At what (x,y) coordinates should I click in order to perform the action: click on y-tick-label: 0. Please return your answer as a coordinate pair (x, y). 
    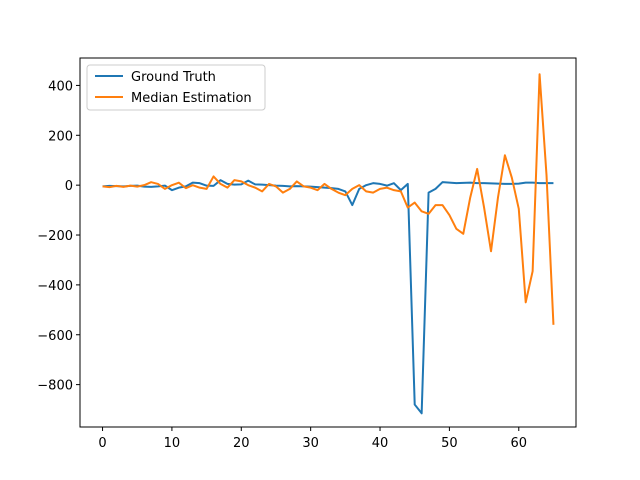
    Looking at the image, I should click on (69, 186).